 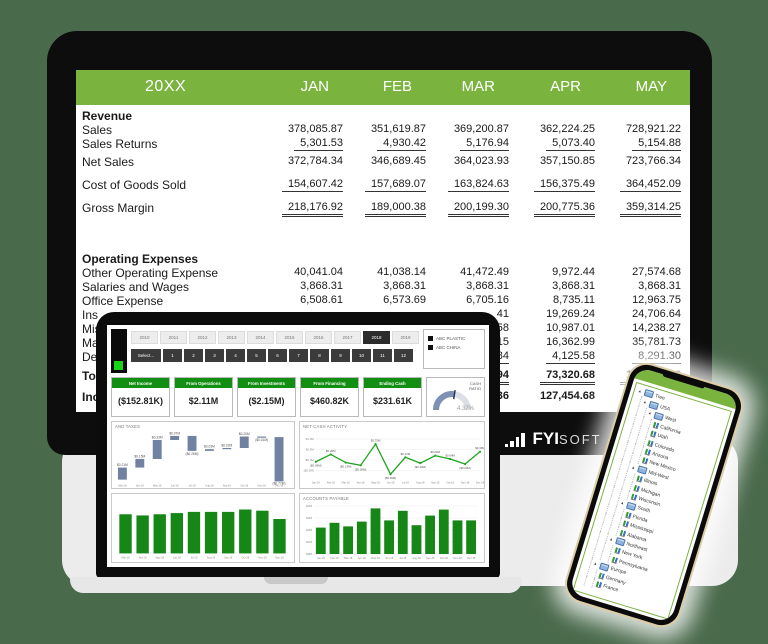 What do you see at coordinates (382, 355) in the screenshot?
I see `month-button-11: 11` at bounding box center [382, 355].